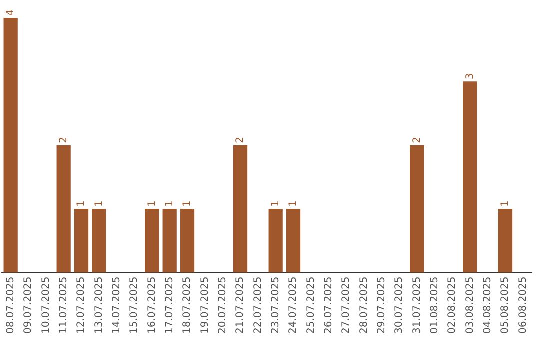 The height and width of the screenshot is (340, 540). What do you see at coordinates (346, 305) in the screenshot?
I see `x-tick-label: 27.07.2025` at bounding box center [346, 305].